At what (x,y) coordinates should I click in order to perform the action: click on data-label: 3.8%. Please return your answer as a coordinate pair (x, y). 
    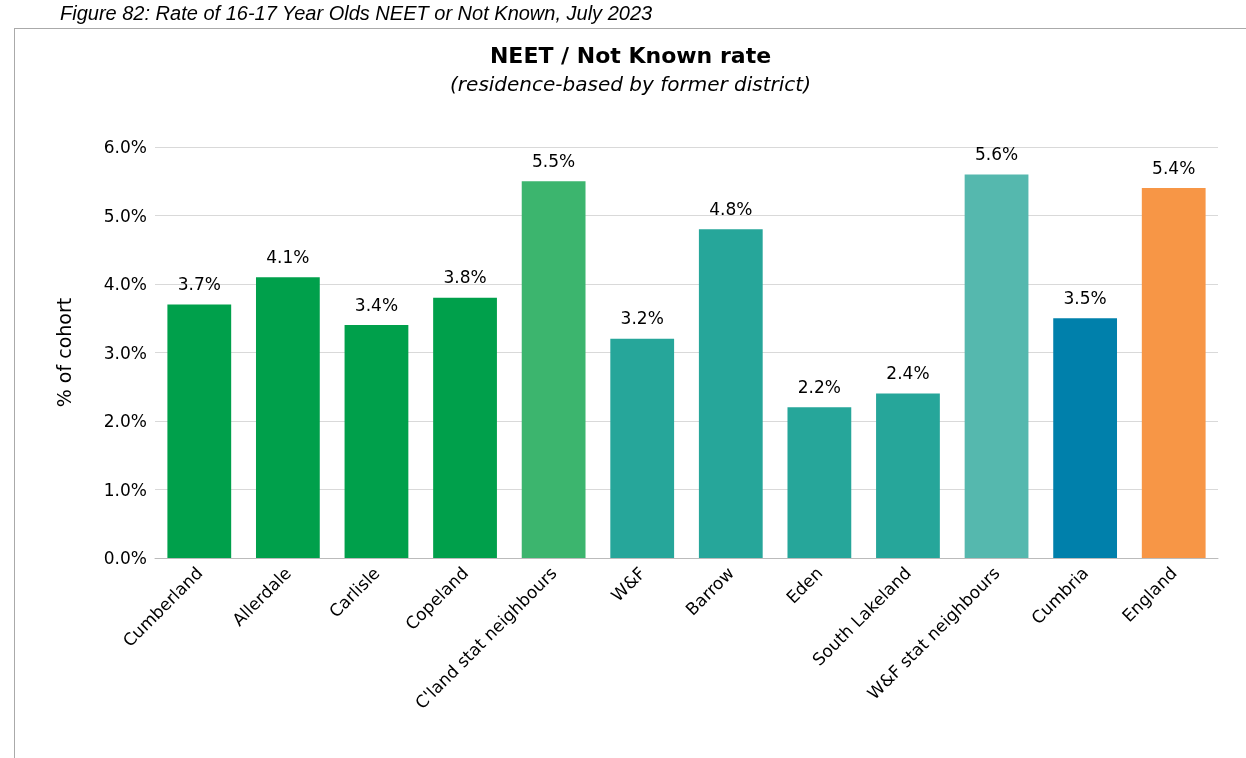
    Looking at the image, I should click on (465, 277).